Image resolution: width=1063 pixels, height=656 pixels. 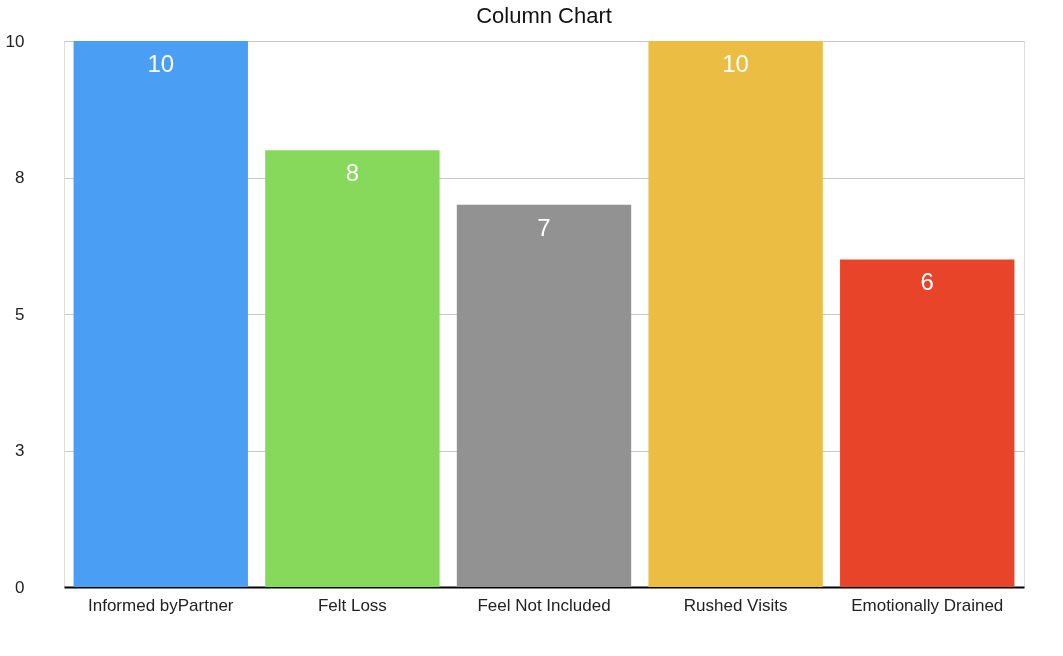 I want to click on y-tick-label: 0, so click(x=20, y=587).